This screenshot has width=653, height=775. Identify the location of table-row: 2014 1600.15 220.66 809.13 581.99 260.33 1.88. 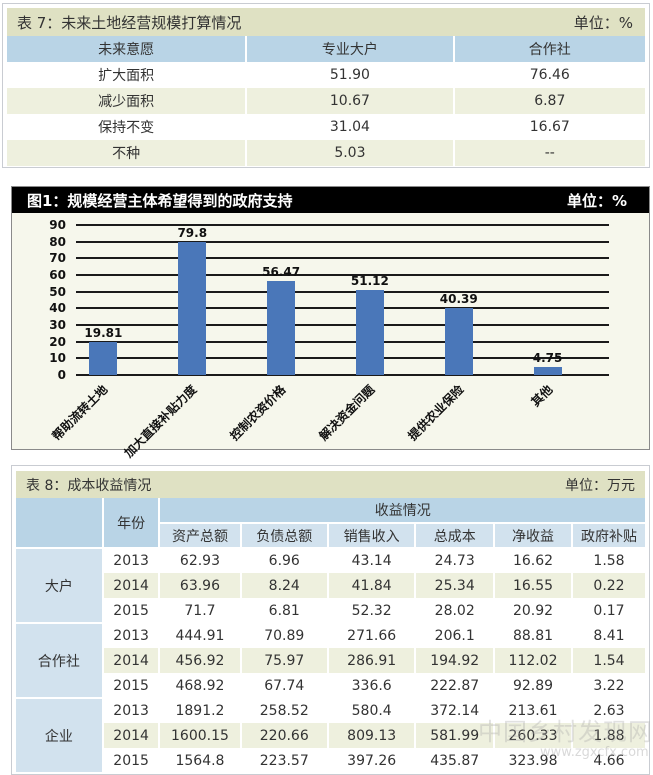
(330, 735).